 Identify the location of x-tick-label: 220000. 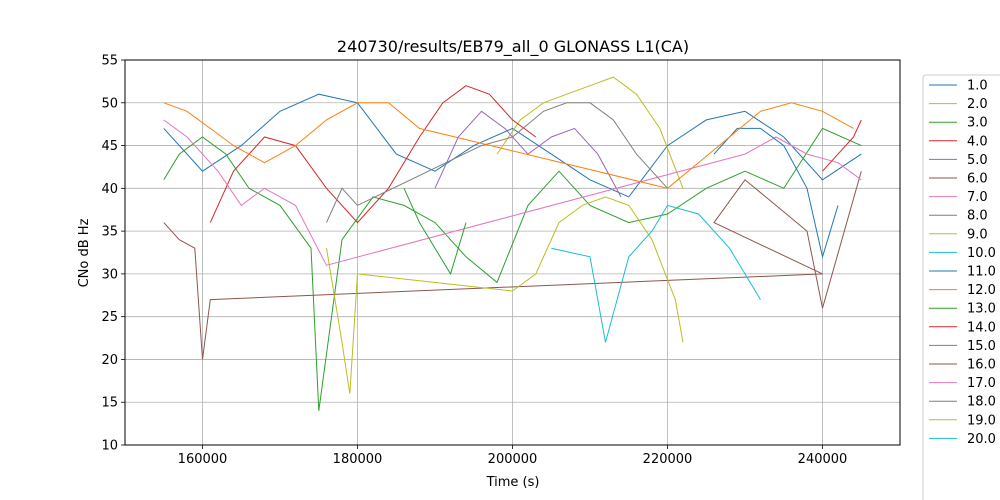
(668, 459).